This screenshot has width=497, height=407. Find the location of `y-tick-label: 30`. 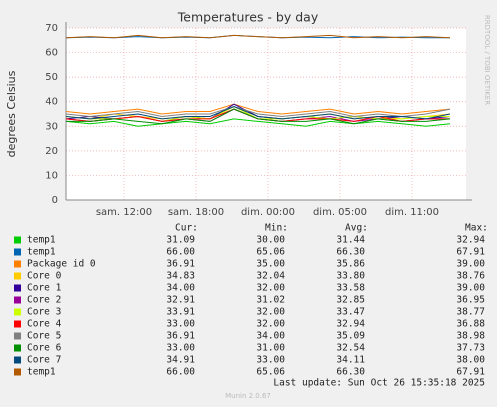

y-tick-label: 30 is located at coordinates (51, 126).